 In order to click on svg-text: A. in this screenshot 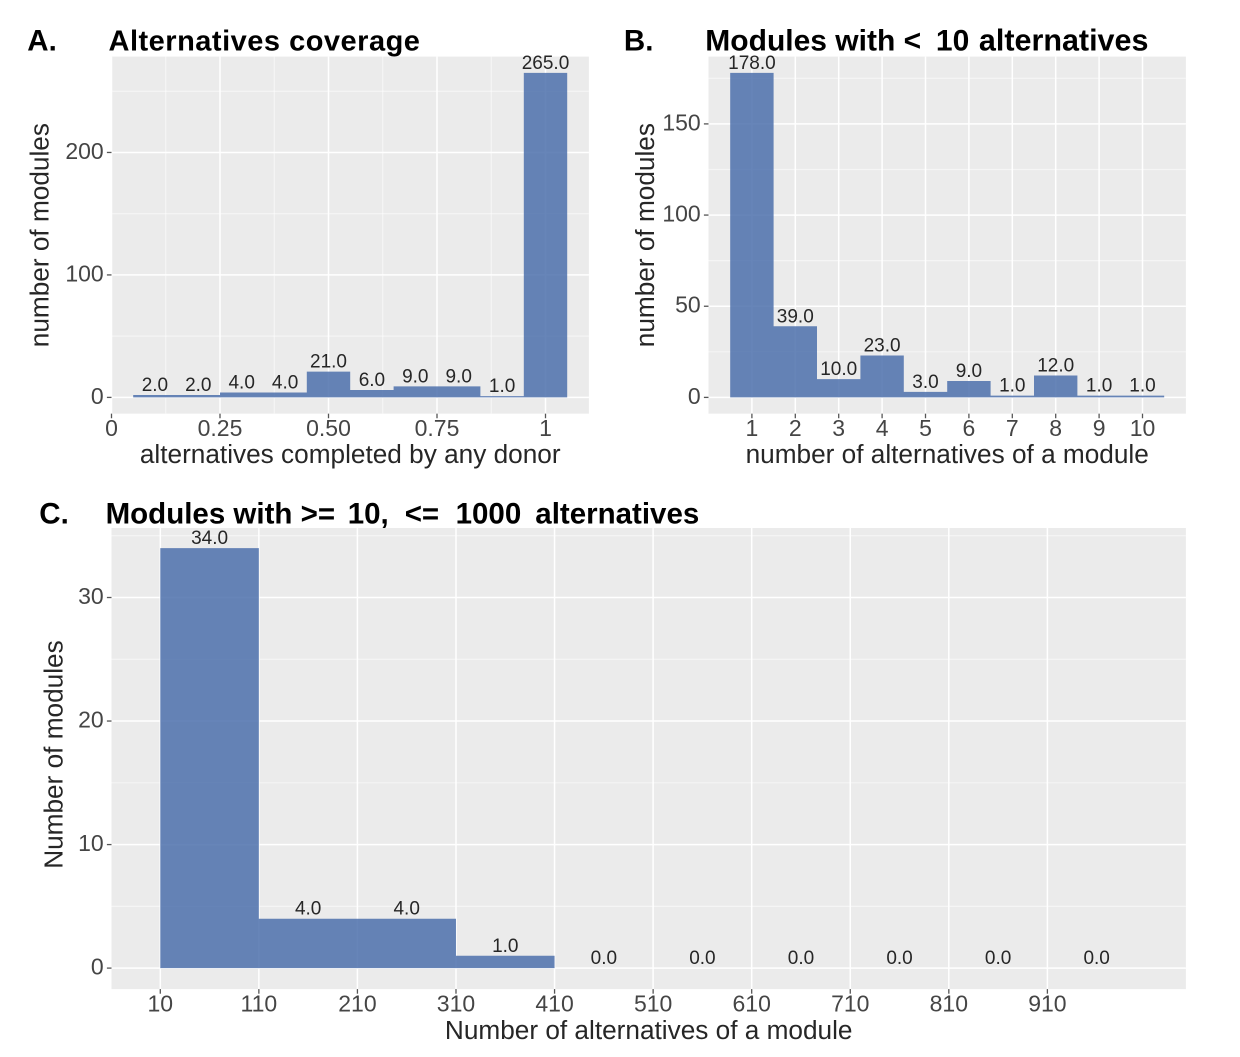, I will do `click(42, 41)`.